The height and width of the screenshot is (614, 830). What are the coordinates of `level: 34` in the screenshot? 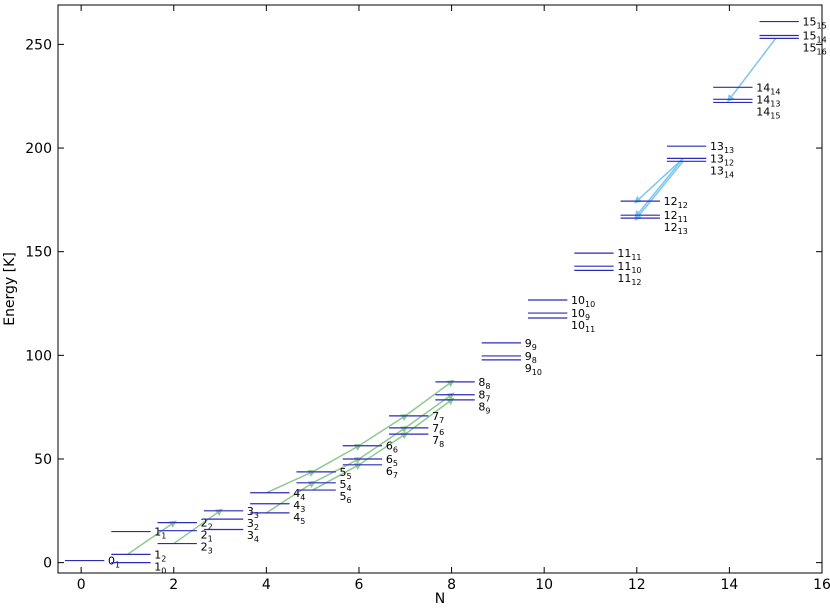 It's located at (231, 536).